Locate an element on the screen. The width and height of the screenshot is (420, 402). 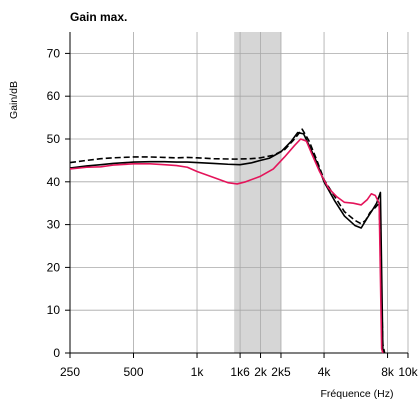
shaded-band is located at coordinates (257, 192).